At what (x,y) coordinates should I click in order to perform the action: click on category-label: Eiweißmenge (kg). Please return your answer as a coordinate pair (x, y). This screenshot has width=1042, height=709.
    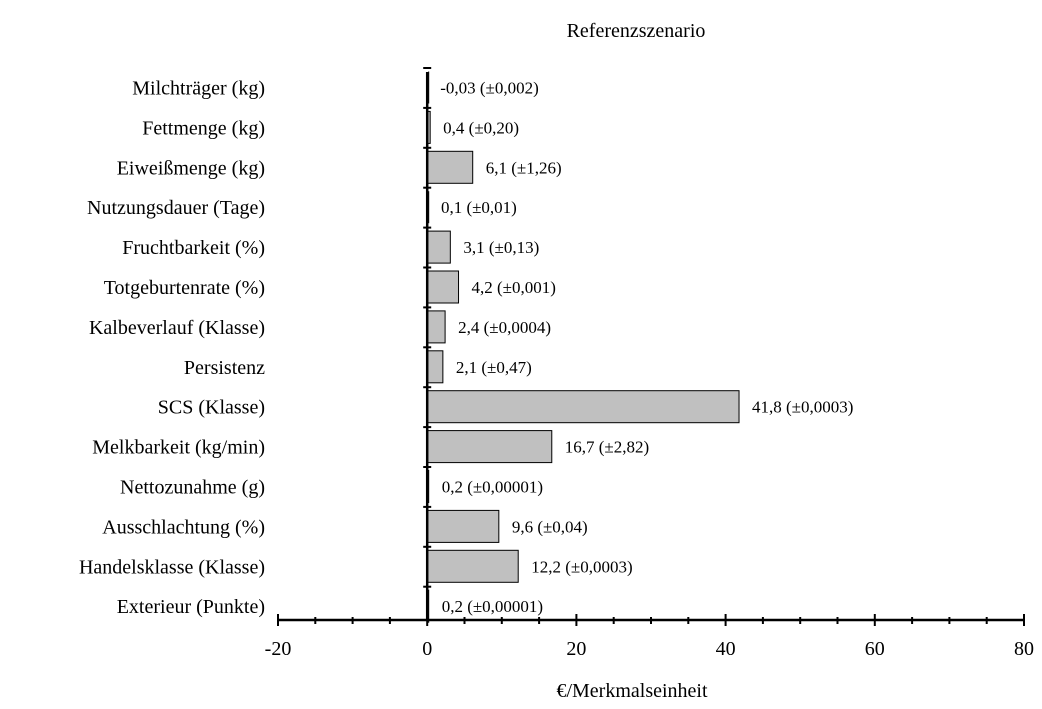
    Looking at the image, I should click on (191, 168).